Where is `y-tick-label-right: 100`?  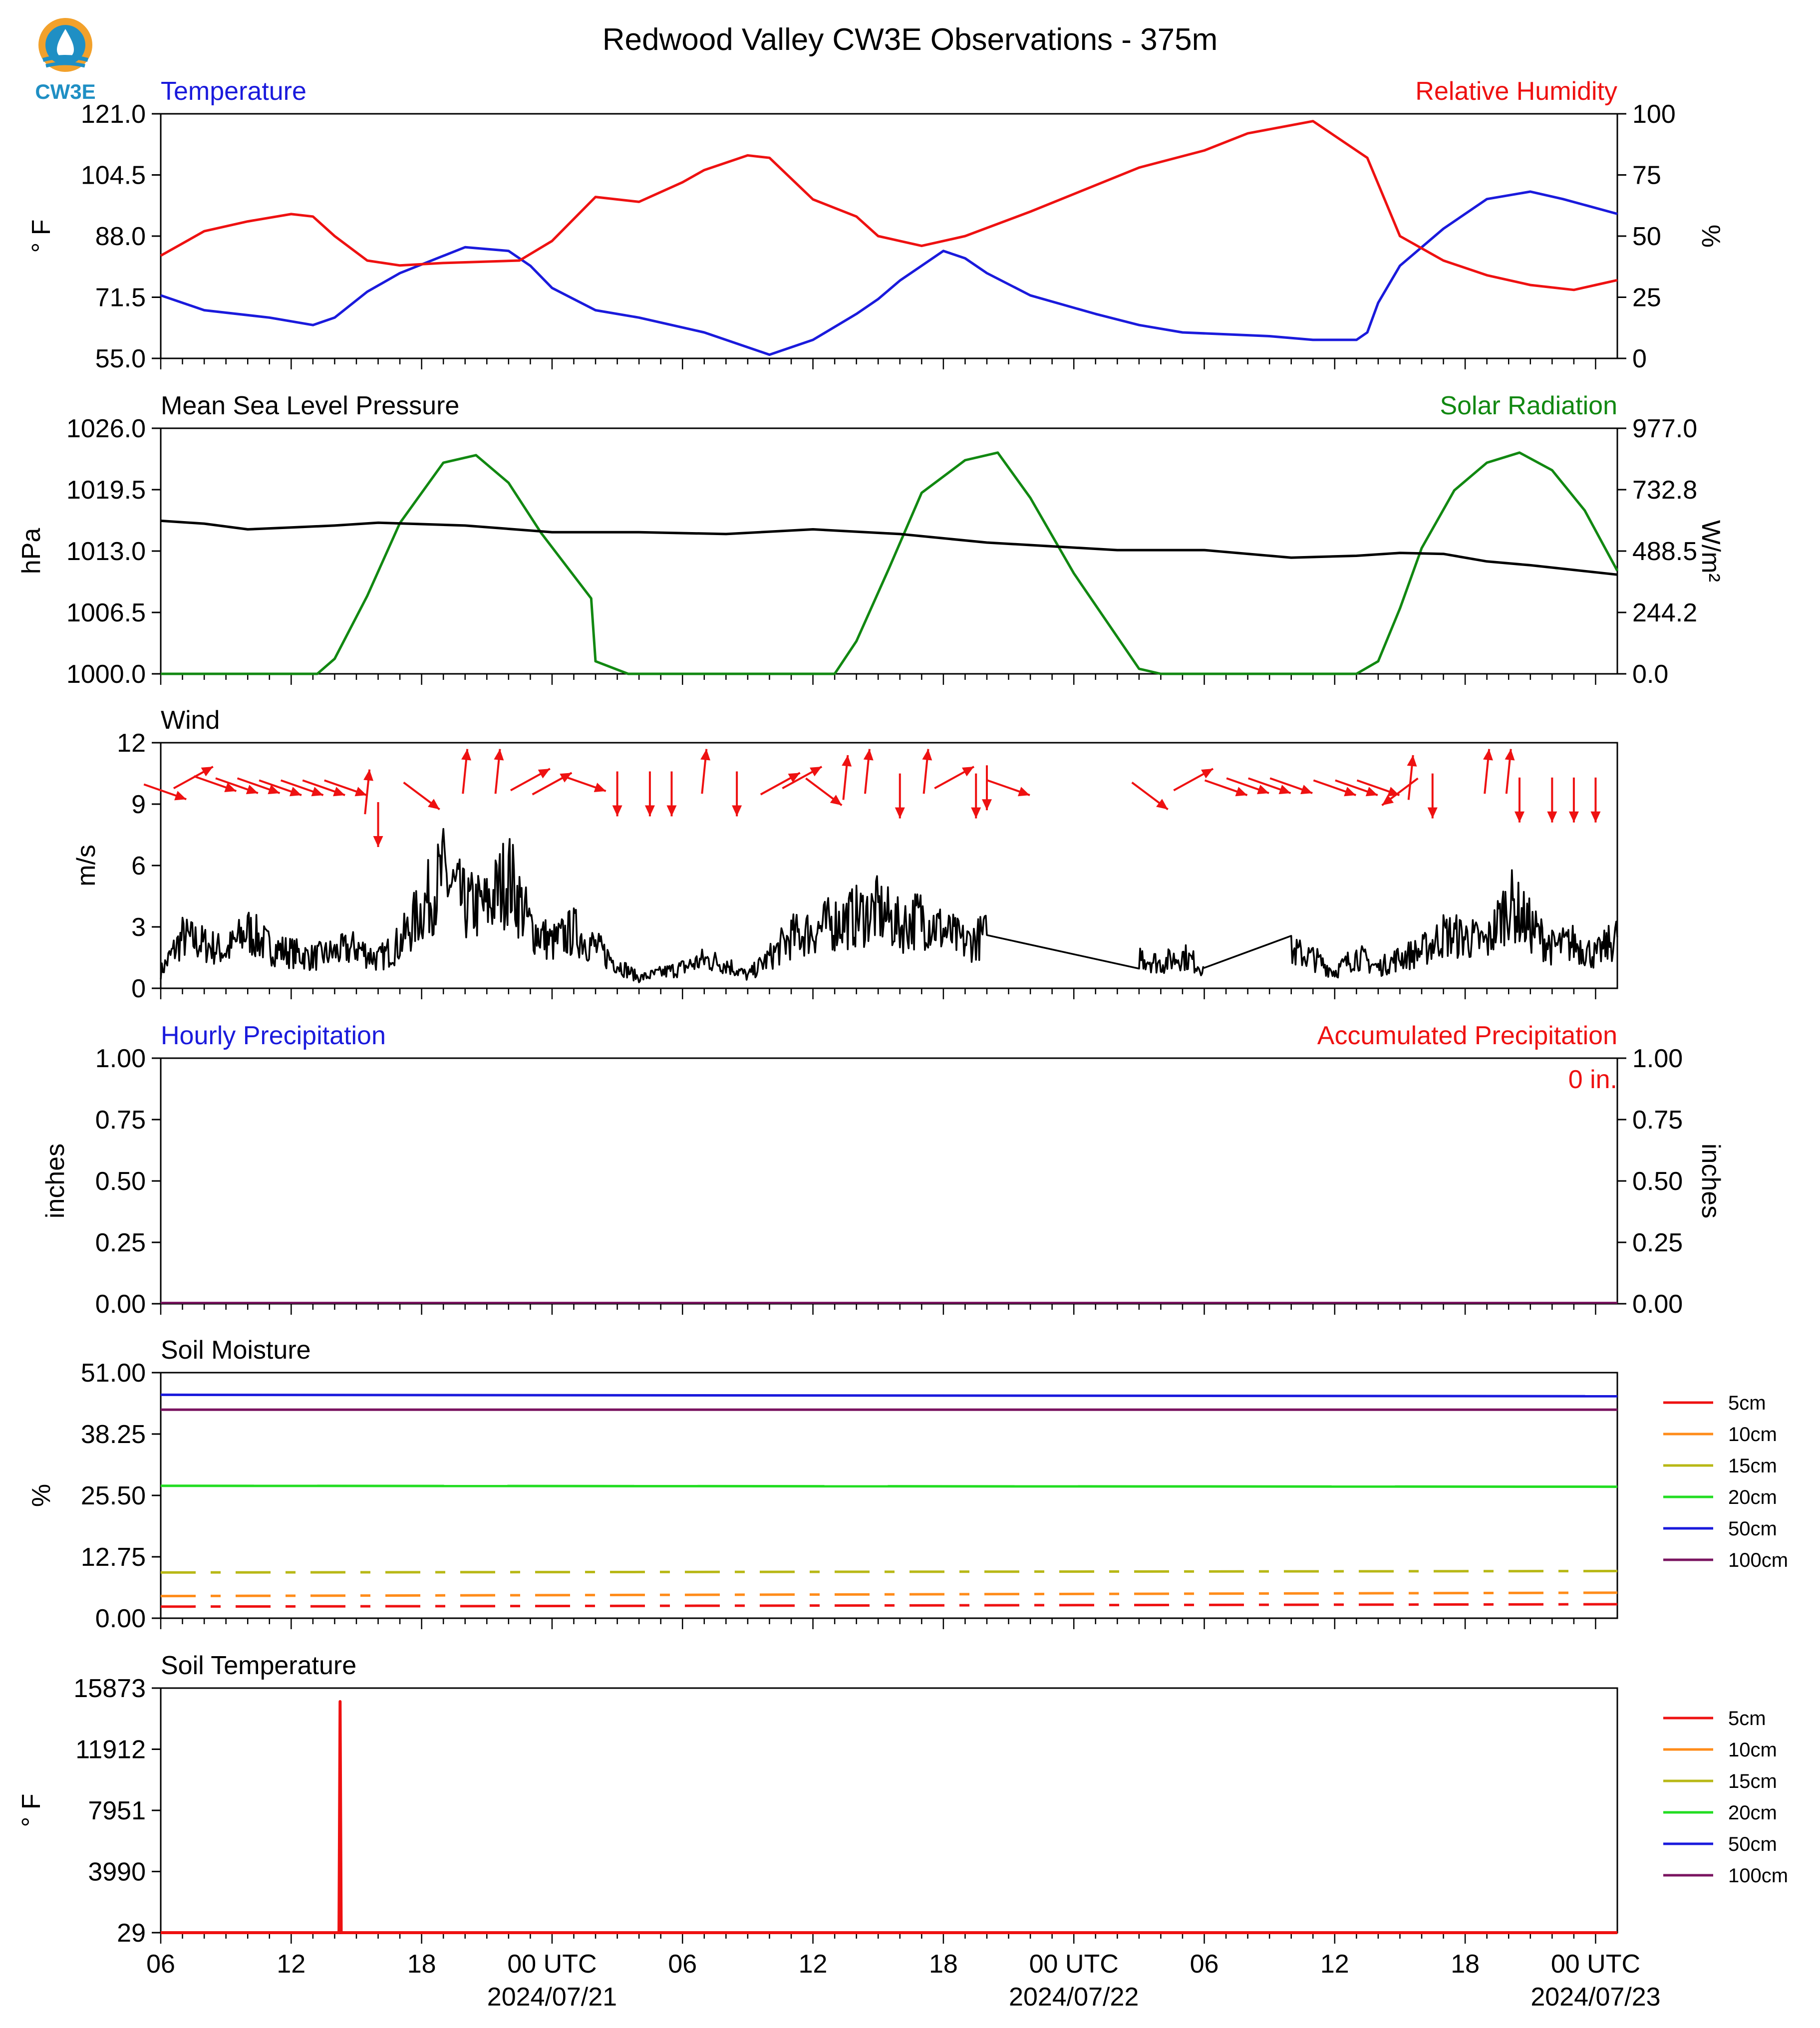
y-tick-label-right: 100 is located at coordinates (1654, 114).